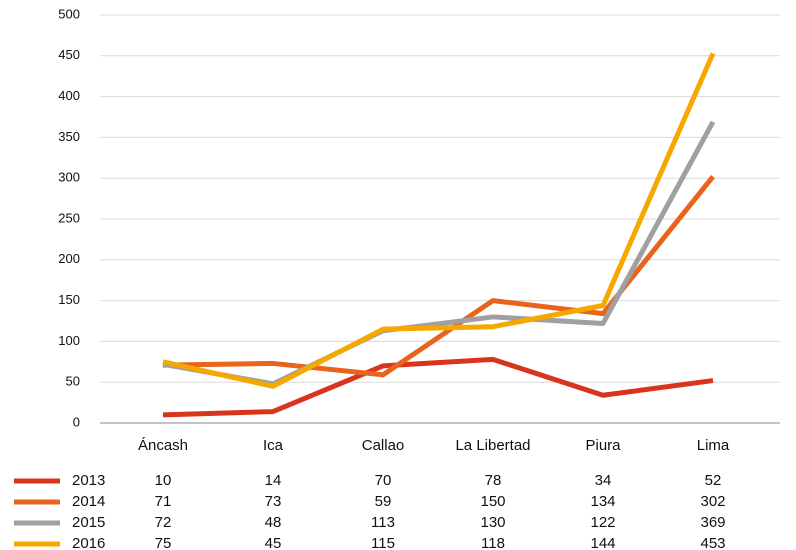 This screenshot has width=796, height=550. Describe the element at coordinates (73, 381) in the screenshot. I see `y-tick-label: 50` at that location.